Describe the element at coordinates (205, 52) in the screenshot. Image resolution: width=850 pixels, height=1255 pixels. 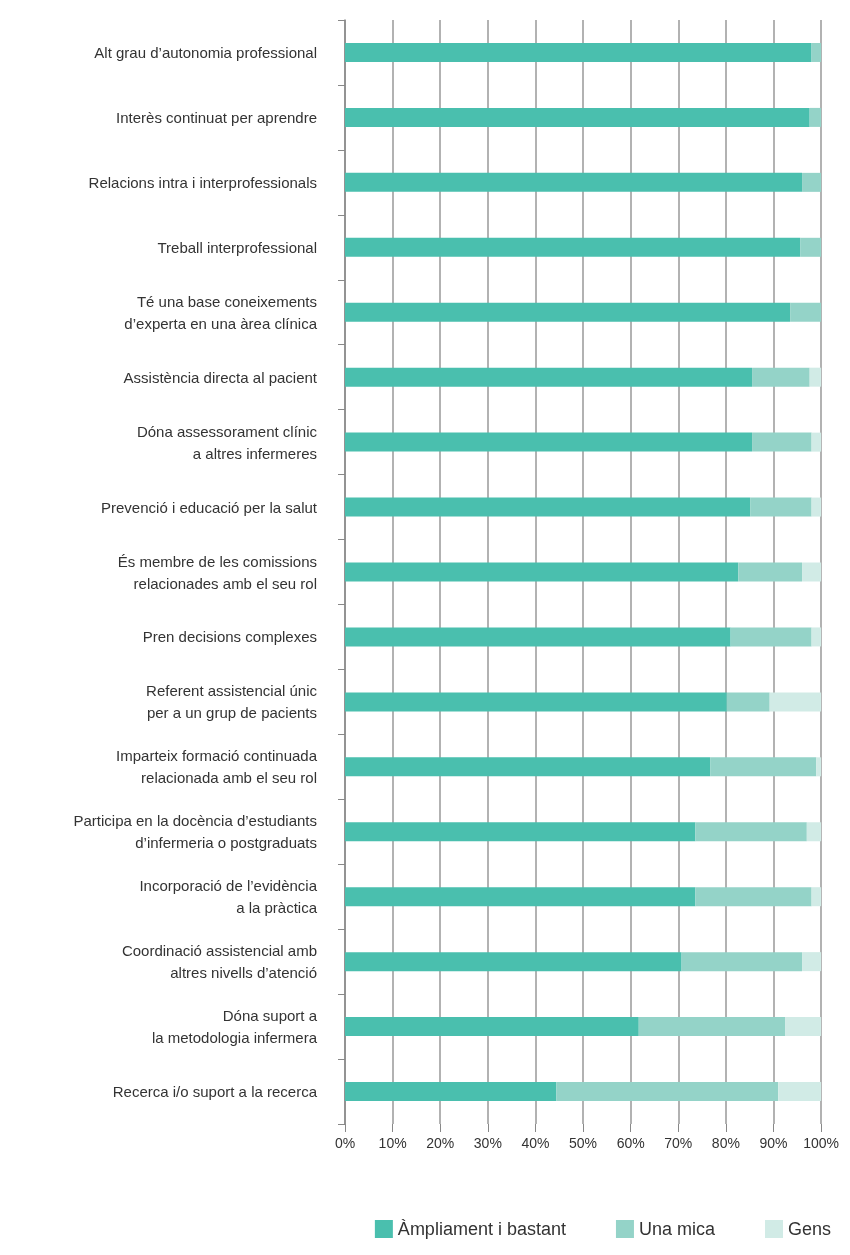
I see `y-tick-label: Alt grau d’autonomia professional` at that location.